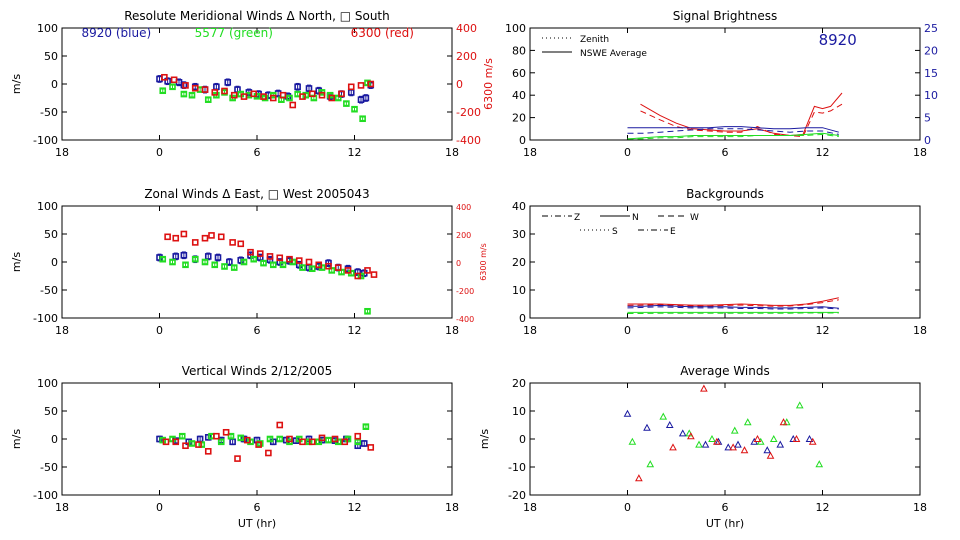  I want to click on backgrounds-xtick-label: 0, so click(627, 330).